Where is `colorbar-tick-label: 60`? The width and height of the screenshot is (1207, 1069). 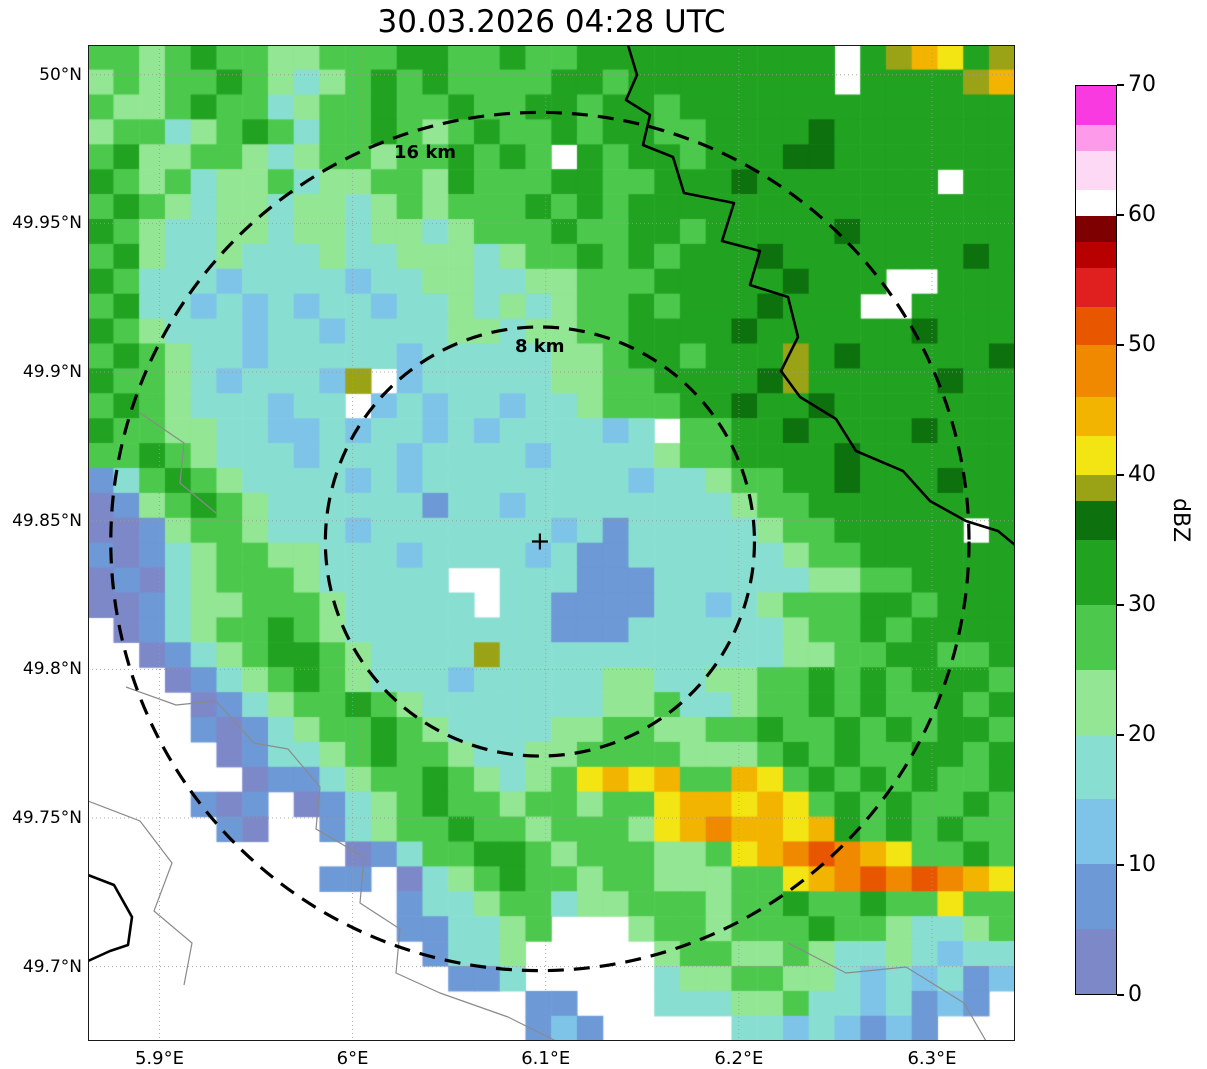
colorbar-tick-label: 60 is located at coordinates (1142, 214).